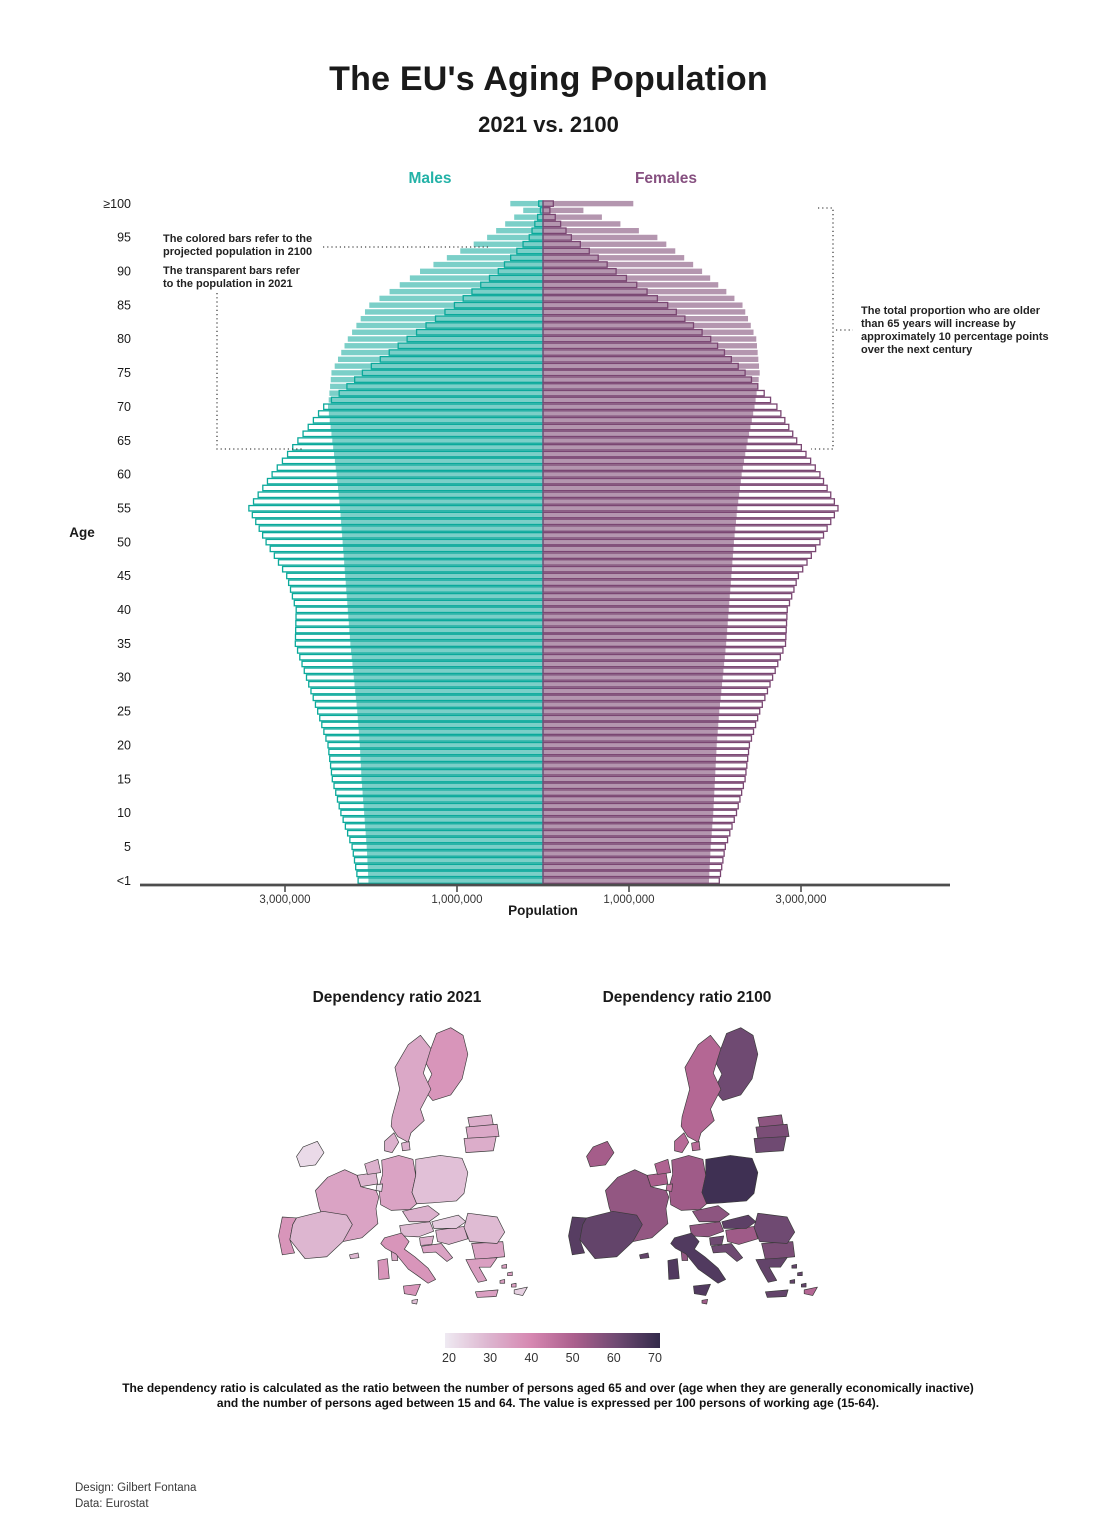 This screenshot has width=1097, height=1536. Describe the element at coordinates (124, 644) in the screenshot. I see `age-tick-label-35: 35` at that location.